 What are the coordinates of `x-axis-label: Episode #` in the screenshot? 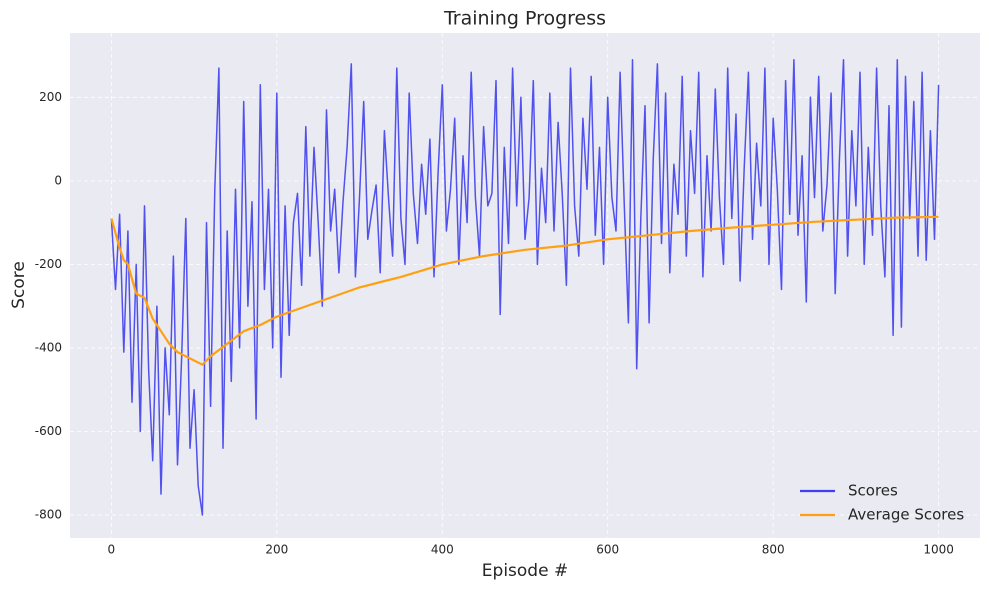 It's located at (525, 571).